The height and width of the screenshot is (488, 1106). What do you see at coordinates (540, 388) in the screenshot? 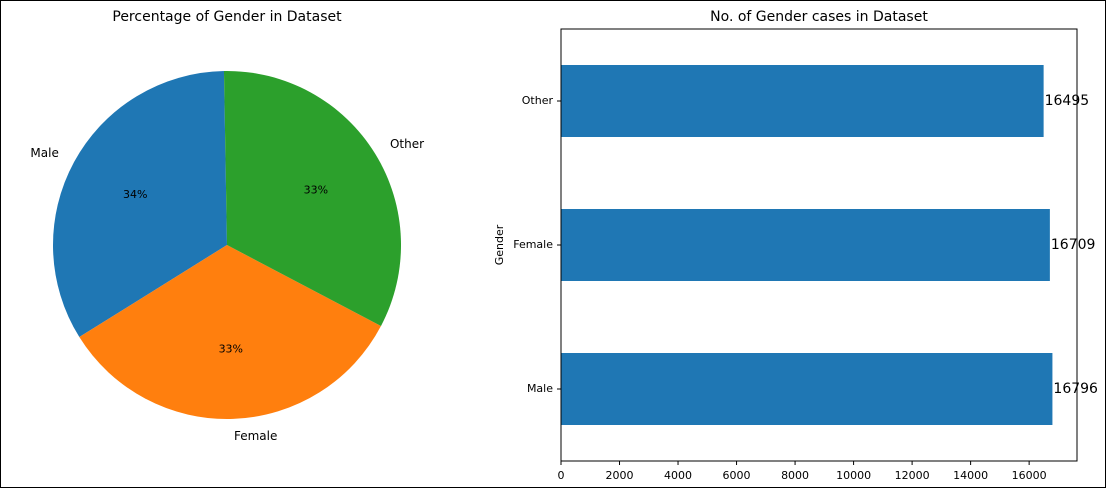
I see `y-tick-label-male: Male` at bounding box center [540, 388].